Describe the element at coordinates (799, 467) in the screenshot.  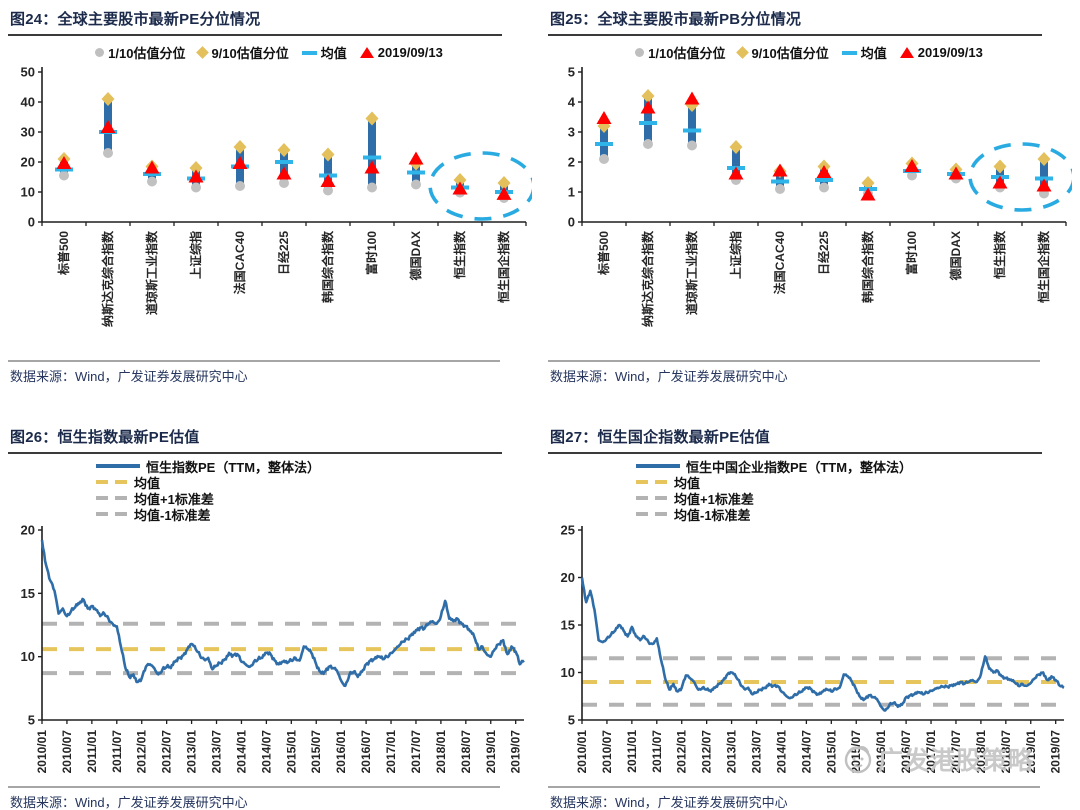
I see `legend-label: 恒生中国企业指数PE（TTM，整体法）` at that location.